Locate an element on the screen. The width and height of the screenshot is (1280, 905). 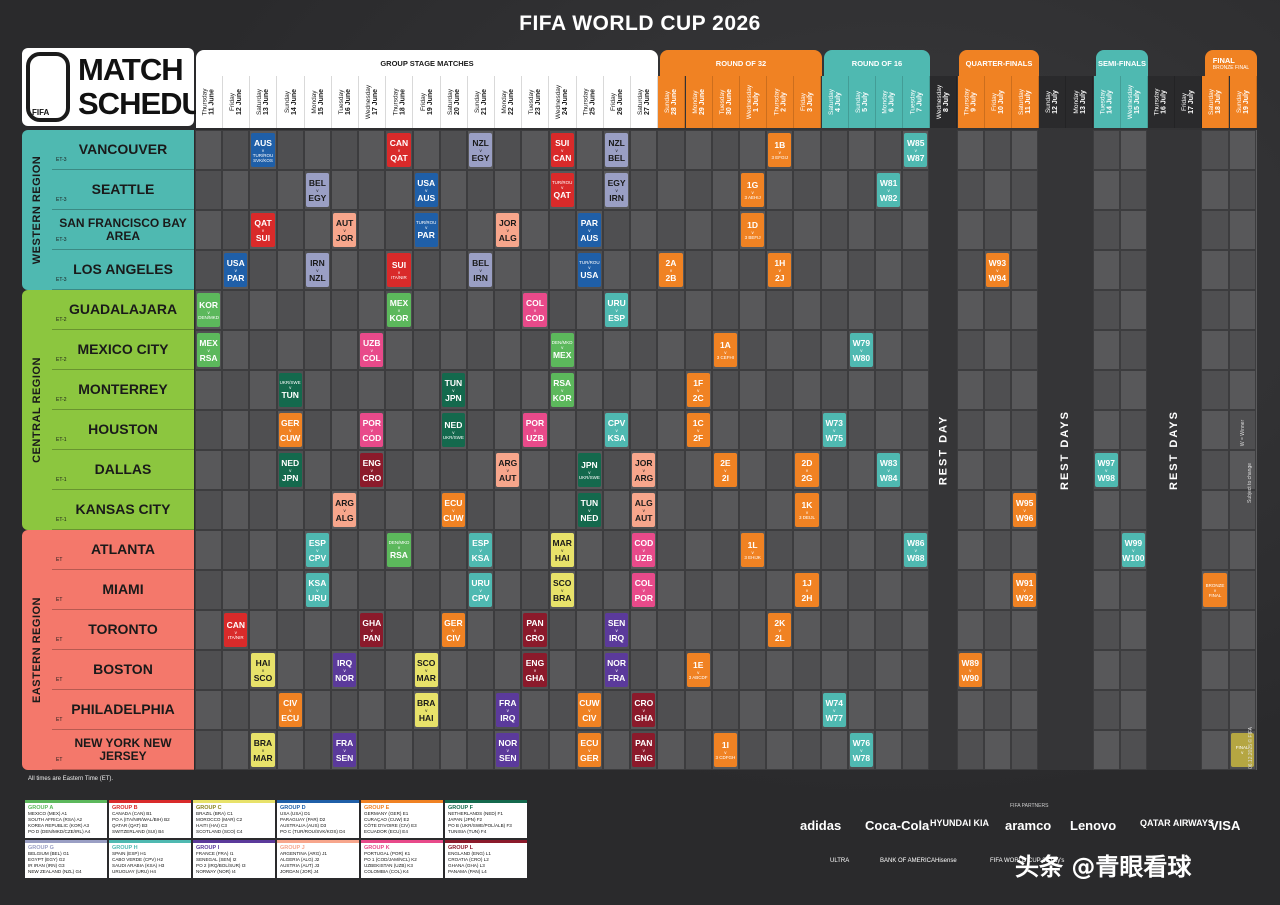
weekday: Saturday is located at coordinates (831, 102).